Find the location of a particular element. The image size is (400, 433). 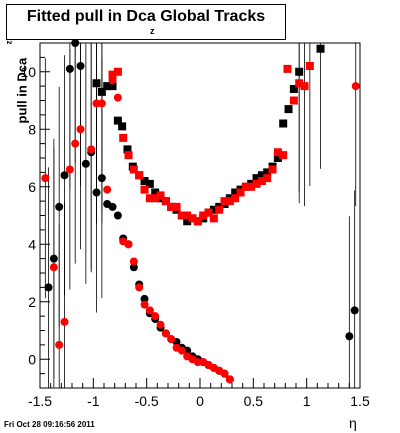

y-tick-label: 0 is located at coordinates (32, 359).